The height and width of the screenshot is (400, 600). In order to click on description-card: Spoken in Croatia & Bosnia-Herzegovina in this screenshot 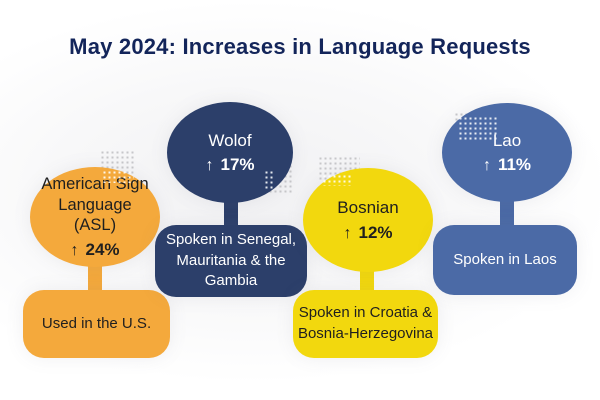, I will do `click(365, 324)`.